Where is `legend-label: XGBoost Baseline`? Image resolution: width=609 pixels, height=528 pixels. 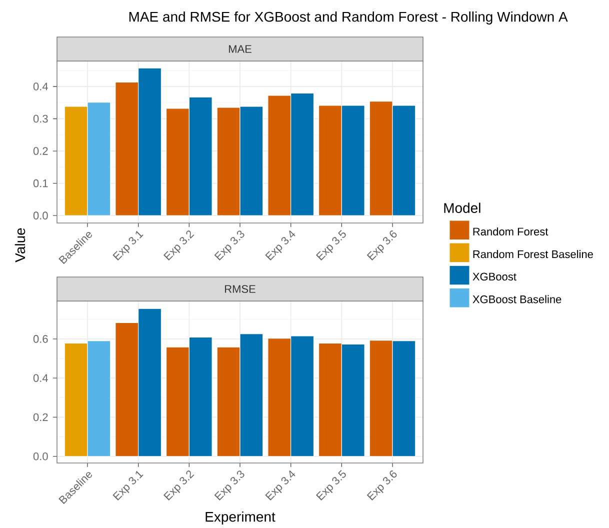 legend-label: XGBoost Baseline is located at coordinates (517, 299).